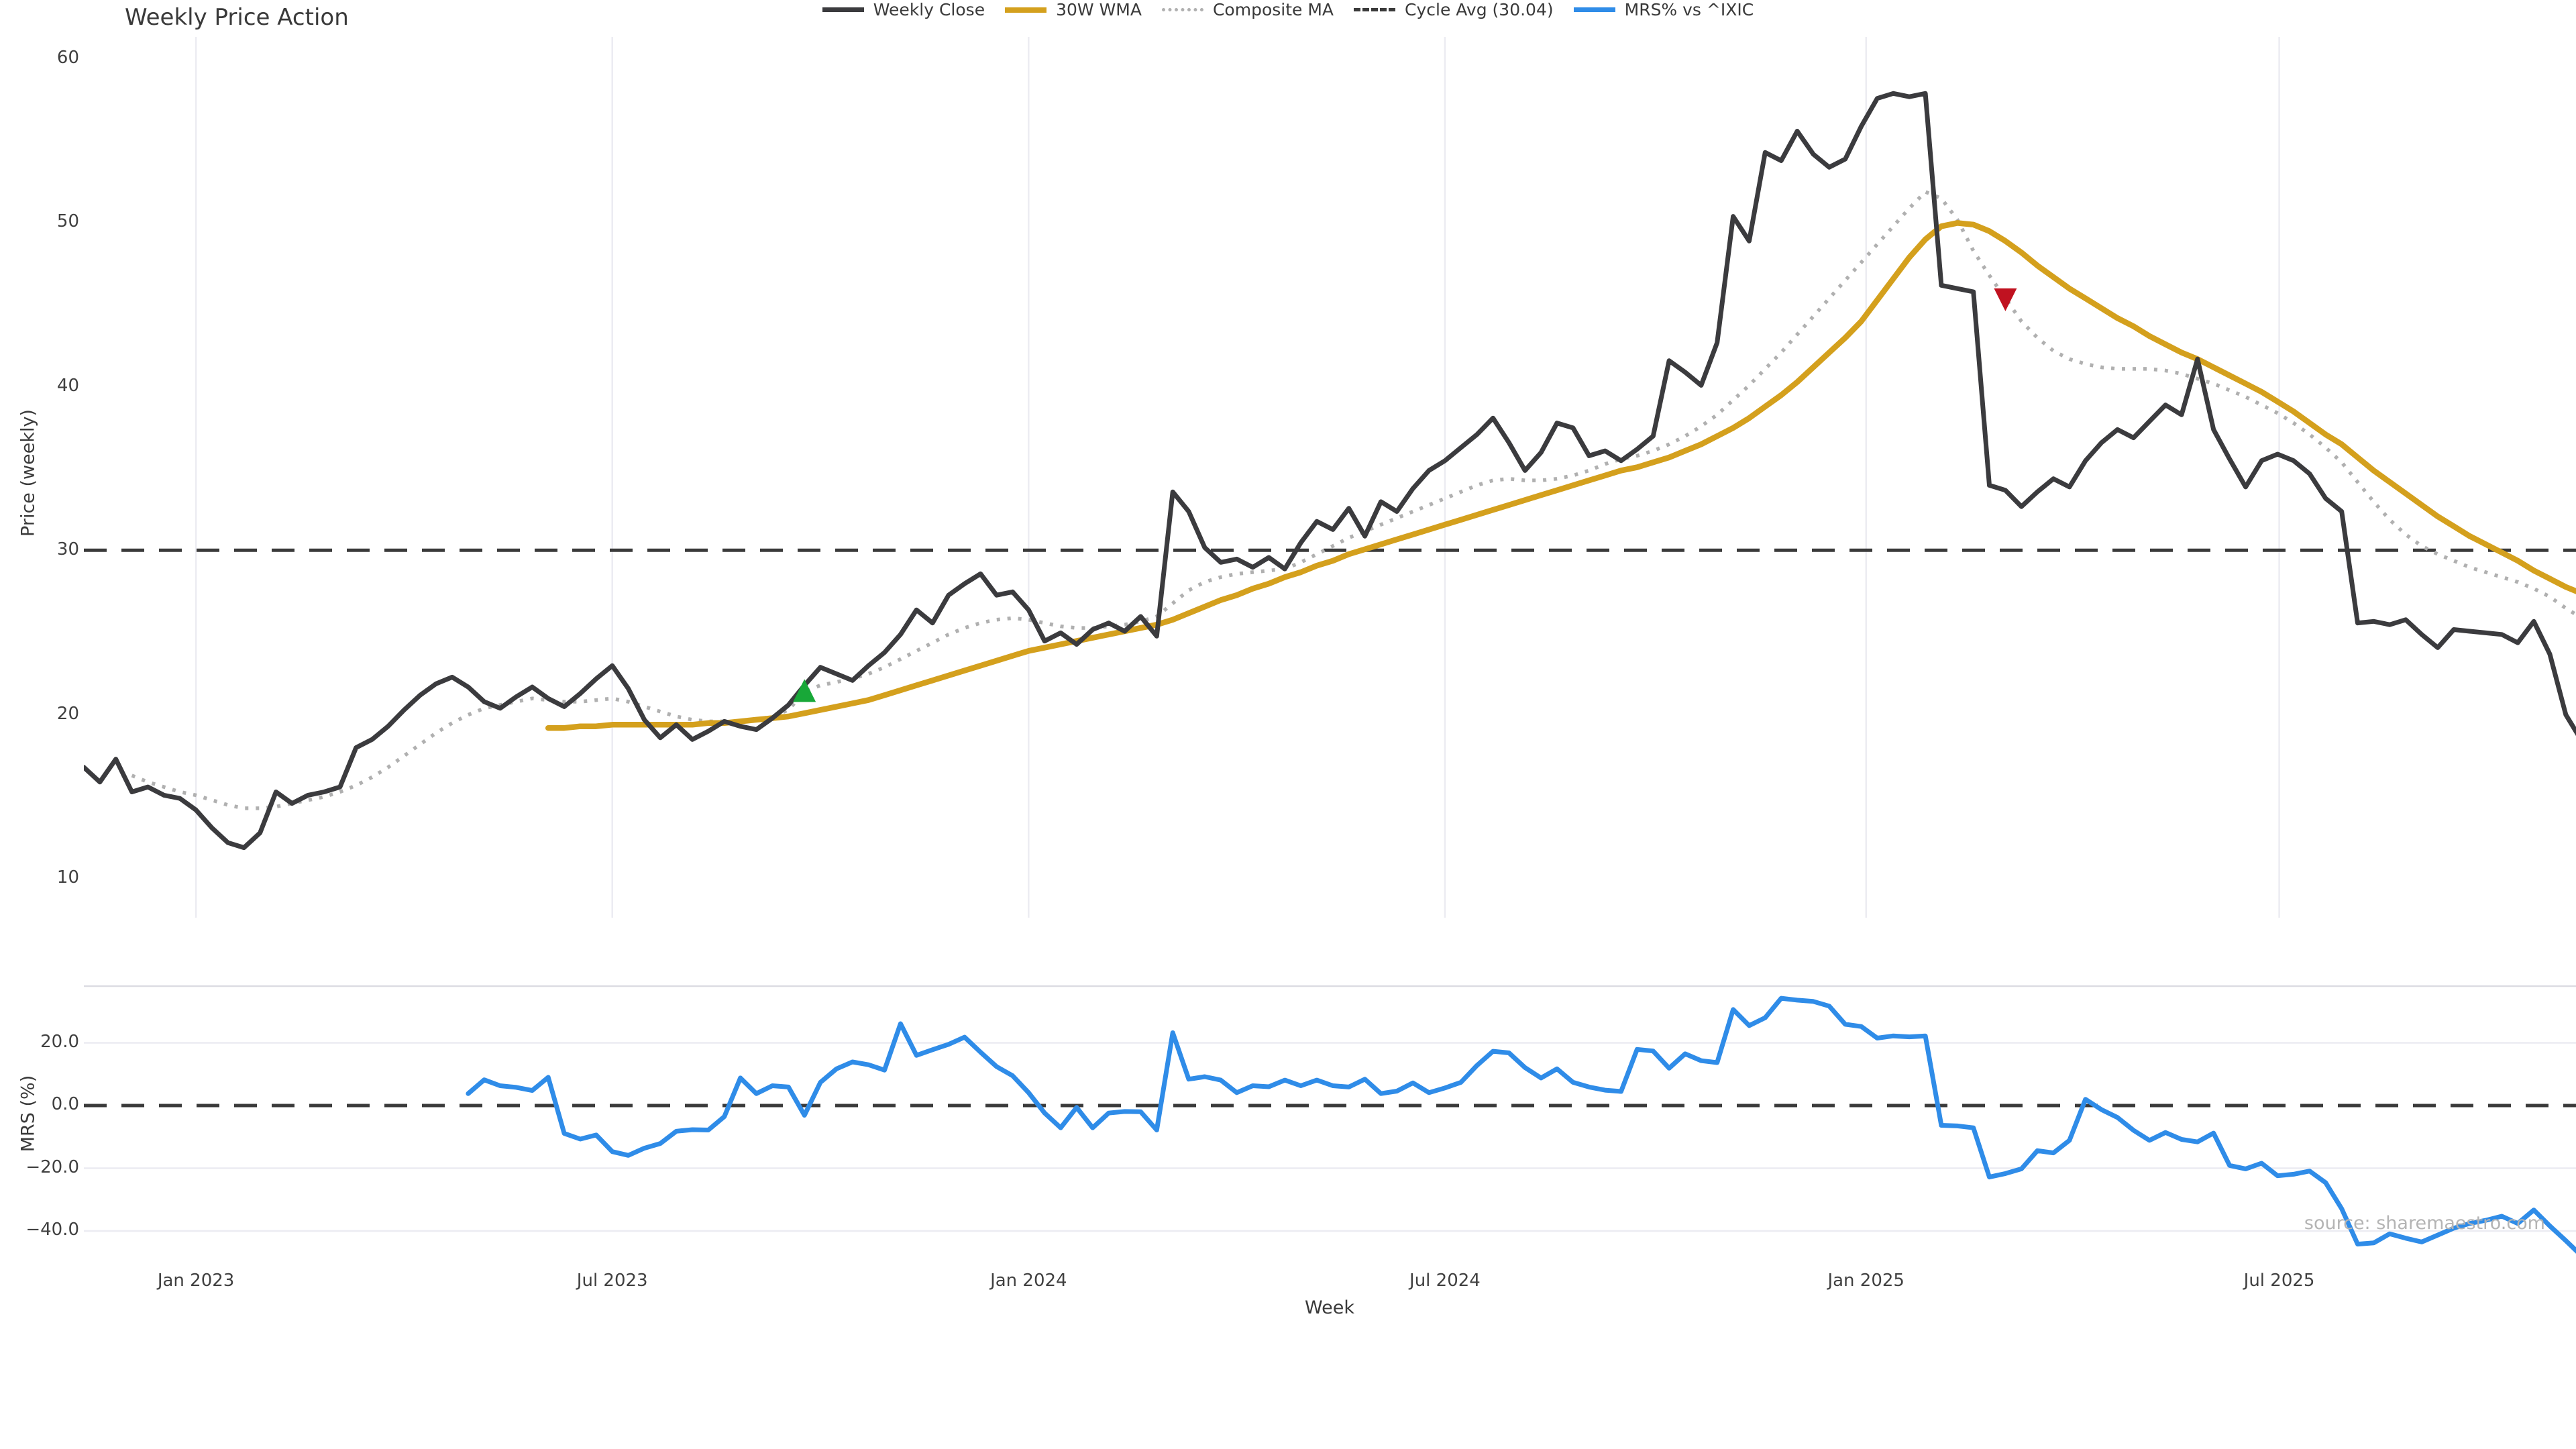 This screenshot has height=1449, width=2576. Describe the element at coordinates (804, 690) in the screenshot. I see `buy-signal-marker-icon` at that location.